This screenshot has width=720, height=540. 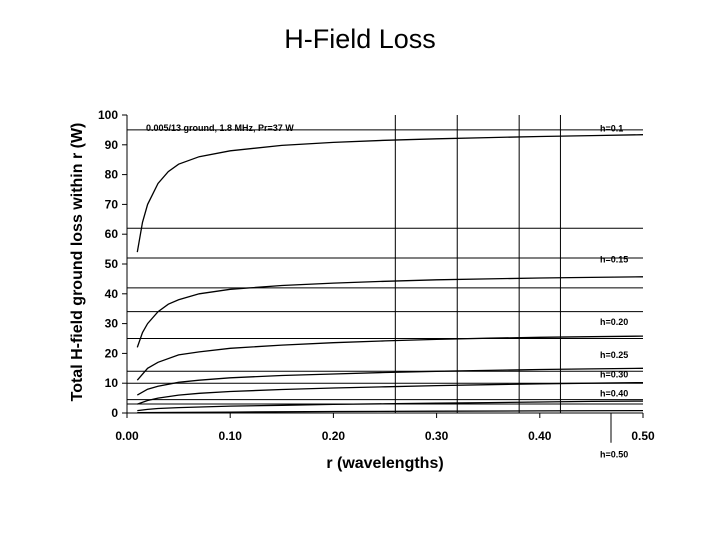 What do you see at coordinates (614, 260) in the screenshot?
I see `series-label: h=0.15` at bounding box center [614, 260].